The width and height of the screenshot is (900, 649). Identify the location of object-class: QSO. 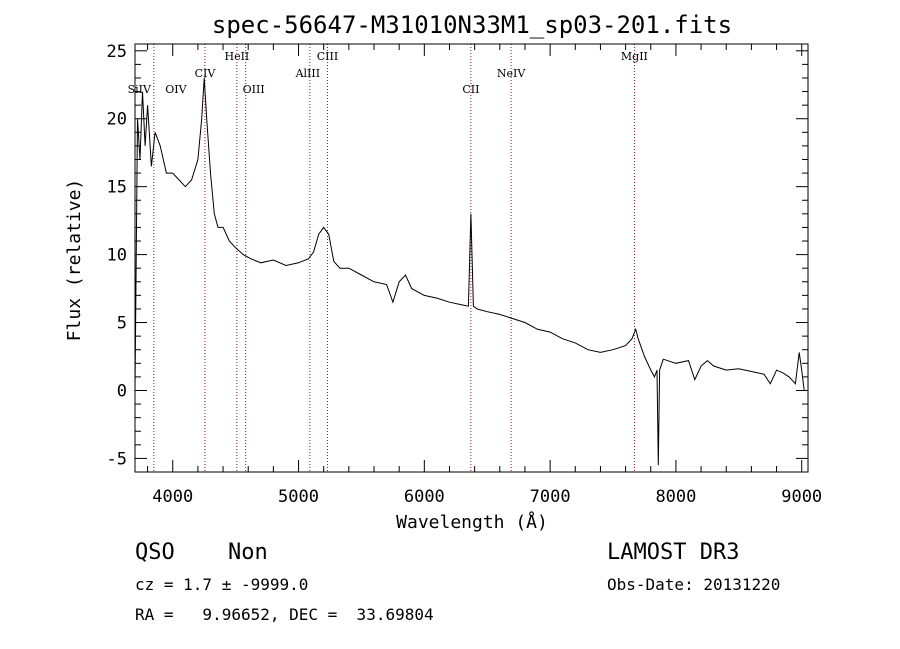
(155, 552).